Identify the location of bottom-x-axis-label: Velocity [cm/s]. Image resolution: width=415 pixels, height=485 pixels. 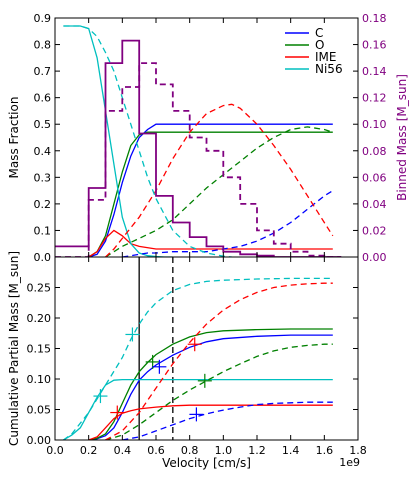
(206, 463).